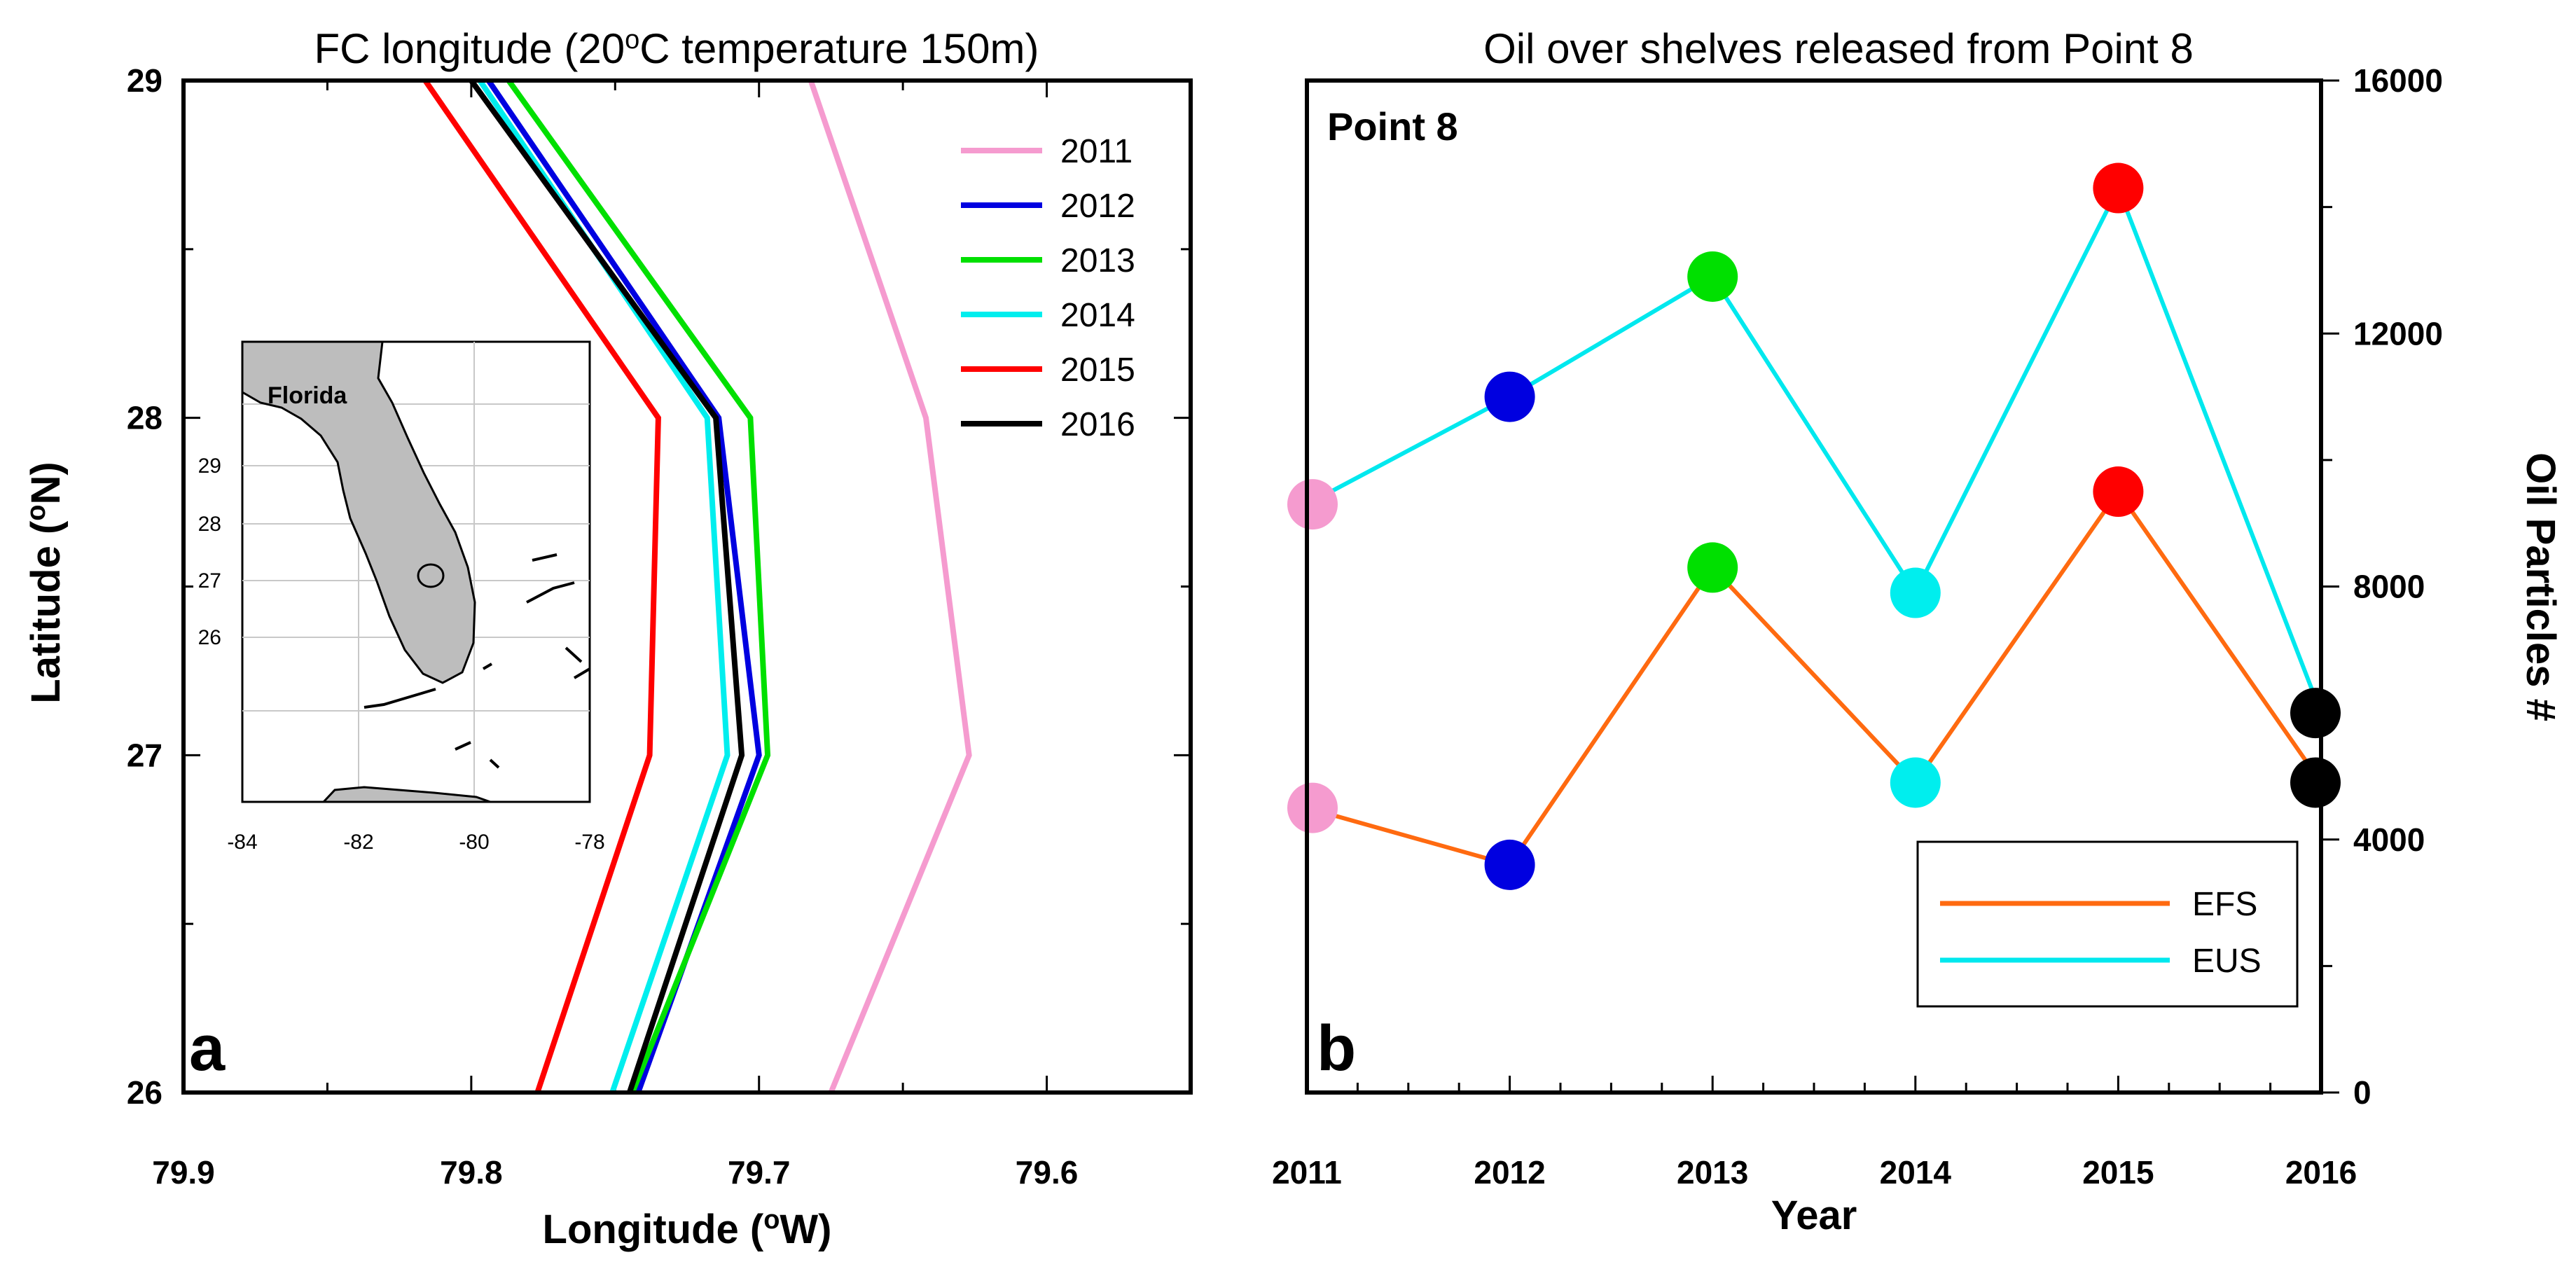  What do you see at coordinates (1814, 1216) in the screenshot?
I see `panel-b-x-axis-label: Year` at bounding box center [1814, 1216].